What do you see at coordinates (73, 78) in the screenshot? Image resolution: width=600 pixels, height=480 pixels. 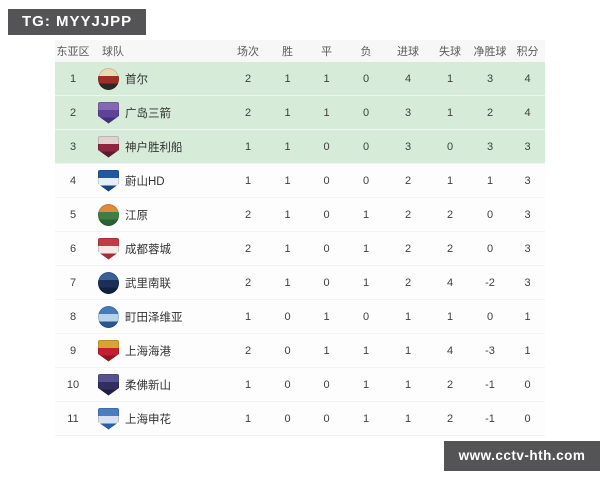 I see `rank-number: 1` at bounding box center [73, 78].